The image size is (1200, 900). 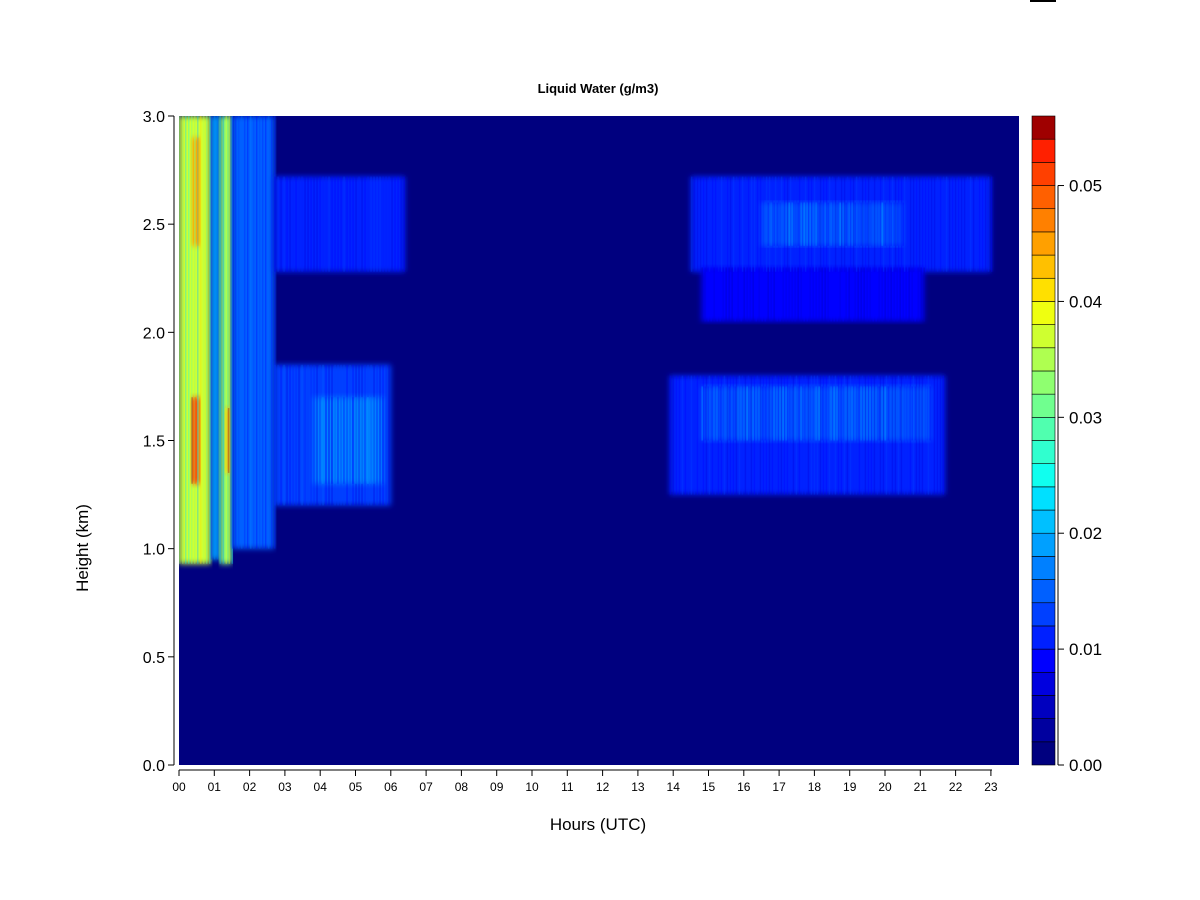 I want to click on x-tick-label: 22, so click(x=956, y=787).